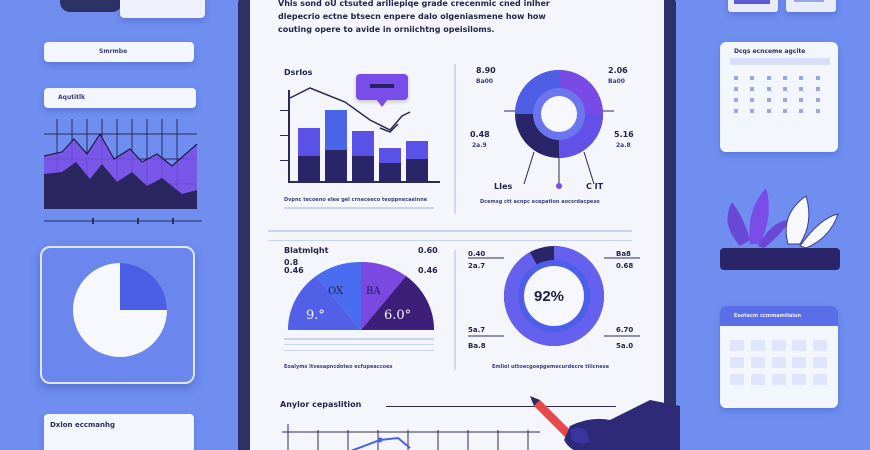 This screenshot has width=870, height=450. Describe the element at coordinates (315, 315) in the screenshot. I see `gauge-seg-1: 9.°` at that location.